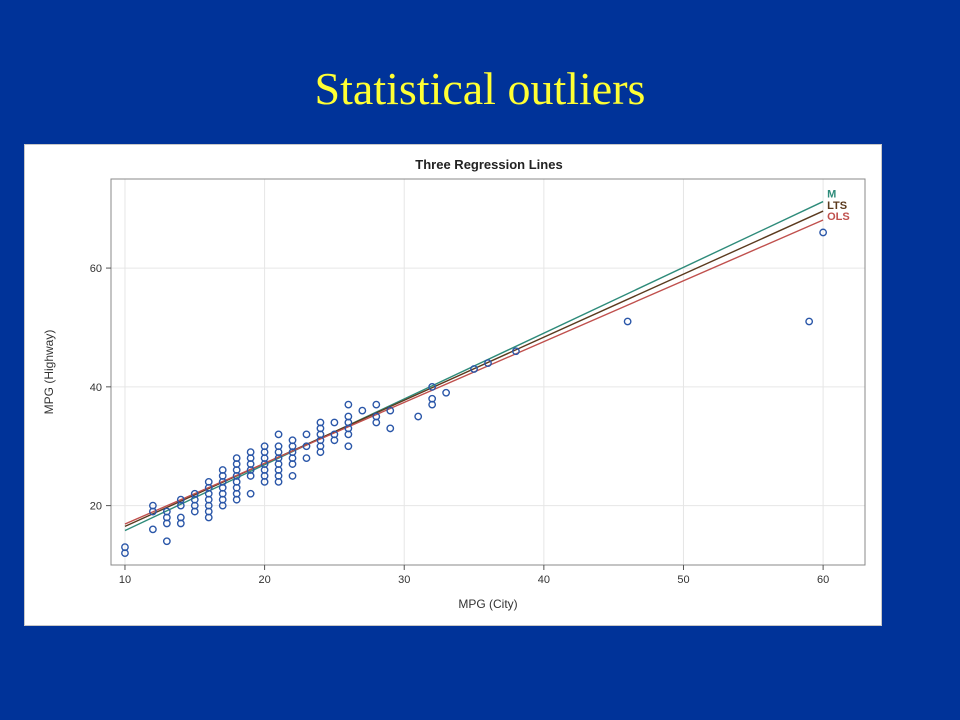 The height and width of the screenshot is (720, 960). Describe the element at coordinates (96, 269) in the screenshot. I see `y-tick-label: 60` at that location.